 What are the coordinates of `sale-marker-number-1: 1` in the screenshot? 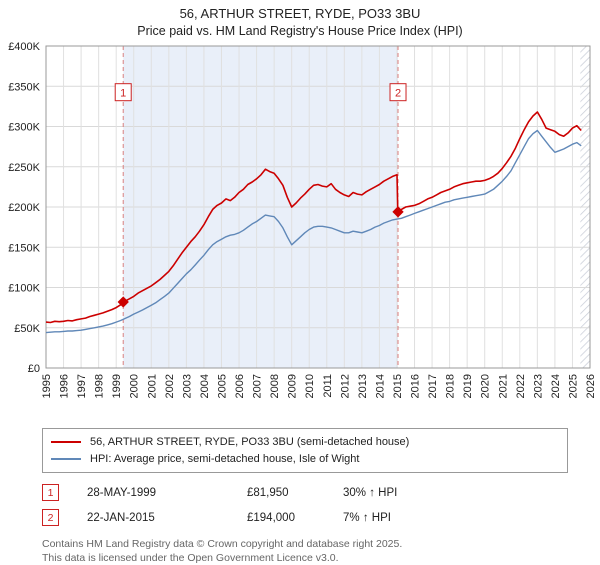 It's located at (123, 94).